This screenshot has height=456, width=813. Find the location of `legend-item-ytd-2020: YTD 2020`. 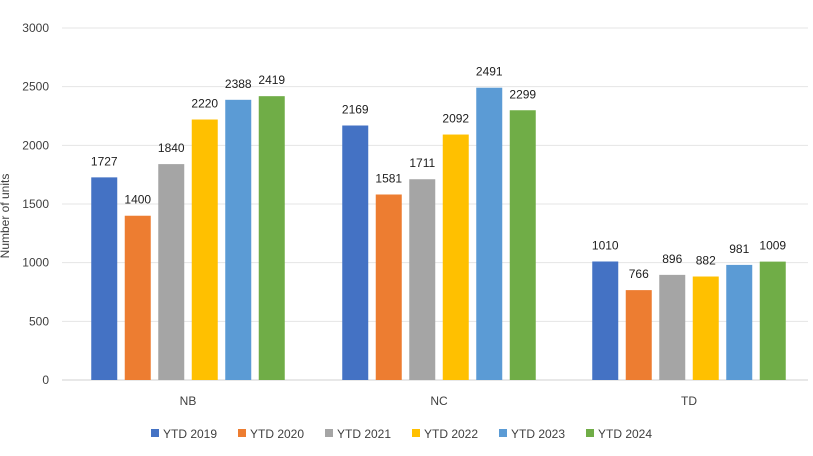

legend-item-ytd-2020: YTD 2020 is located at coordinates (271, 434).